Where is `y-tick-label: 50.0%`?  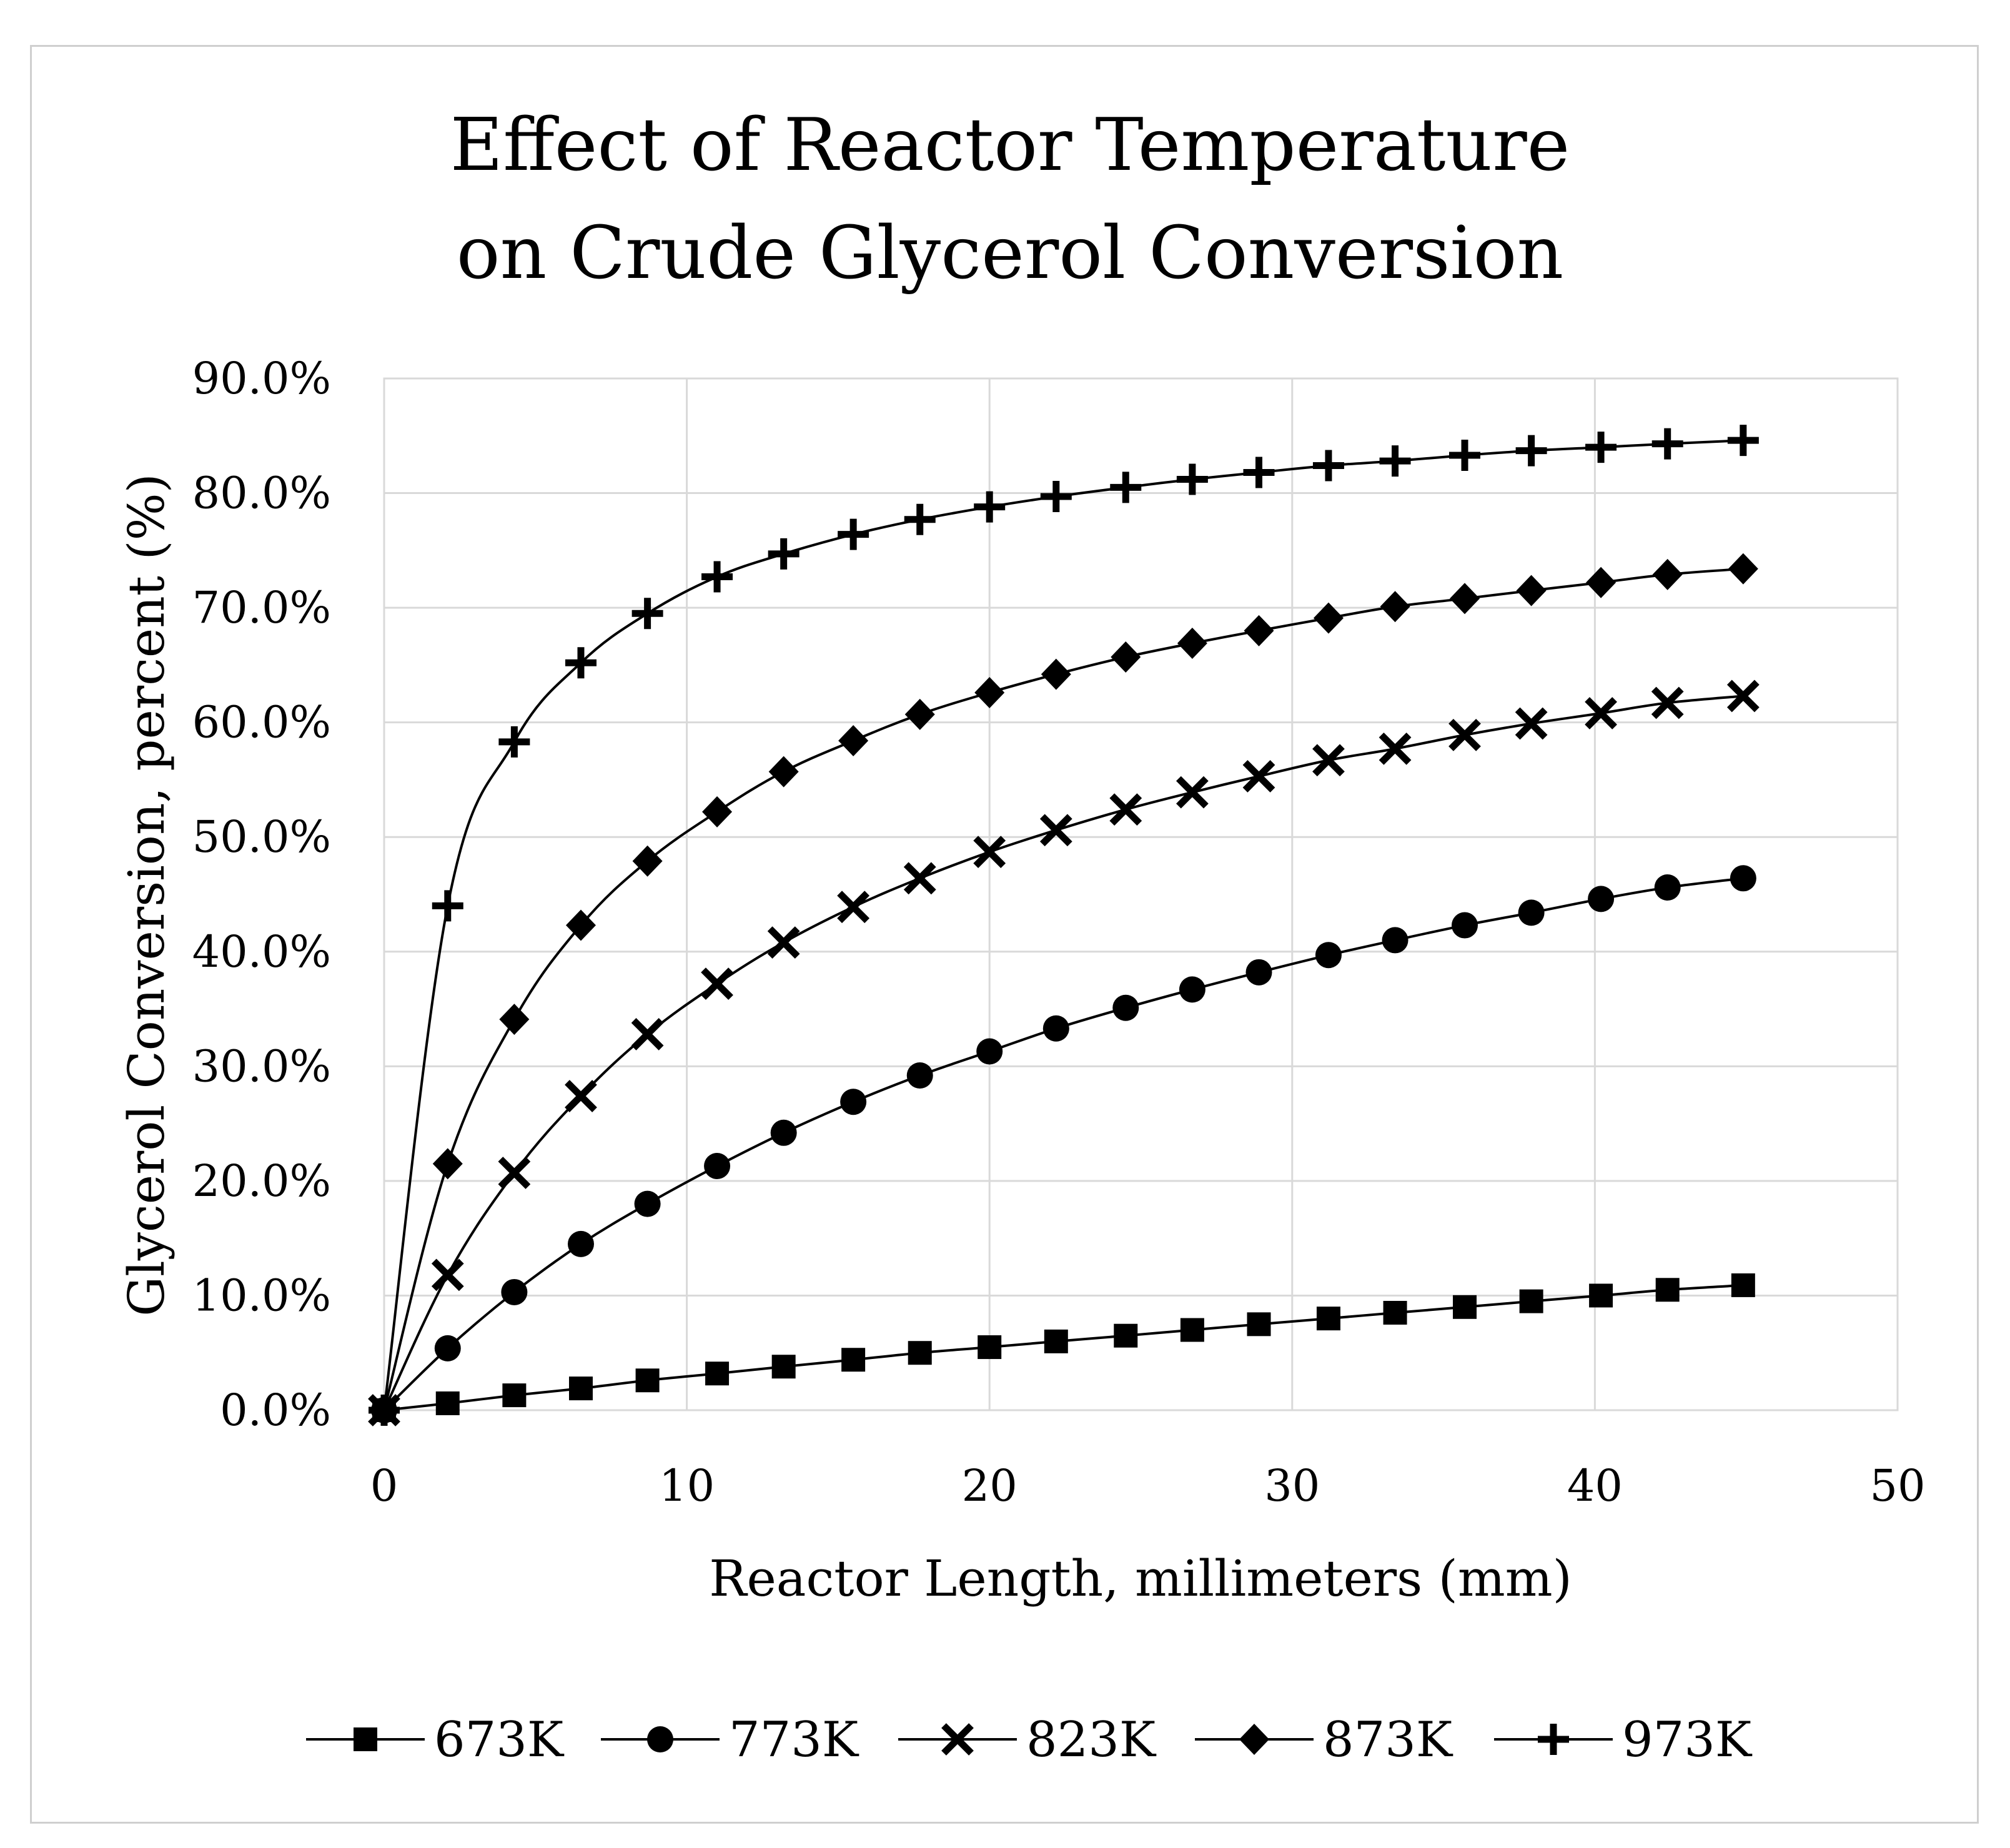
y-tick-label: 50.0% is located at coordinates (261, 837).